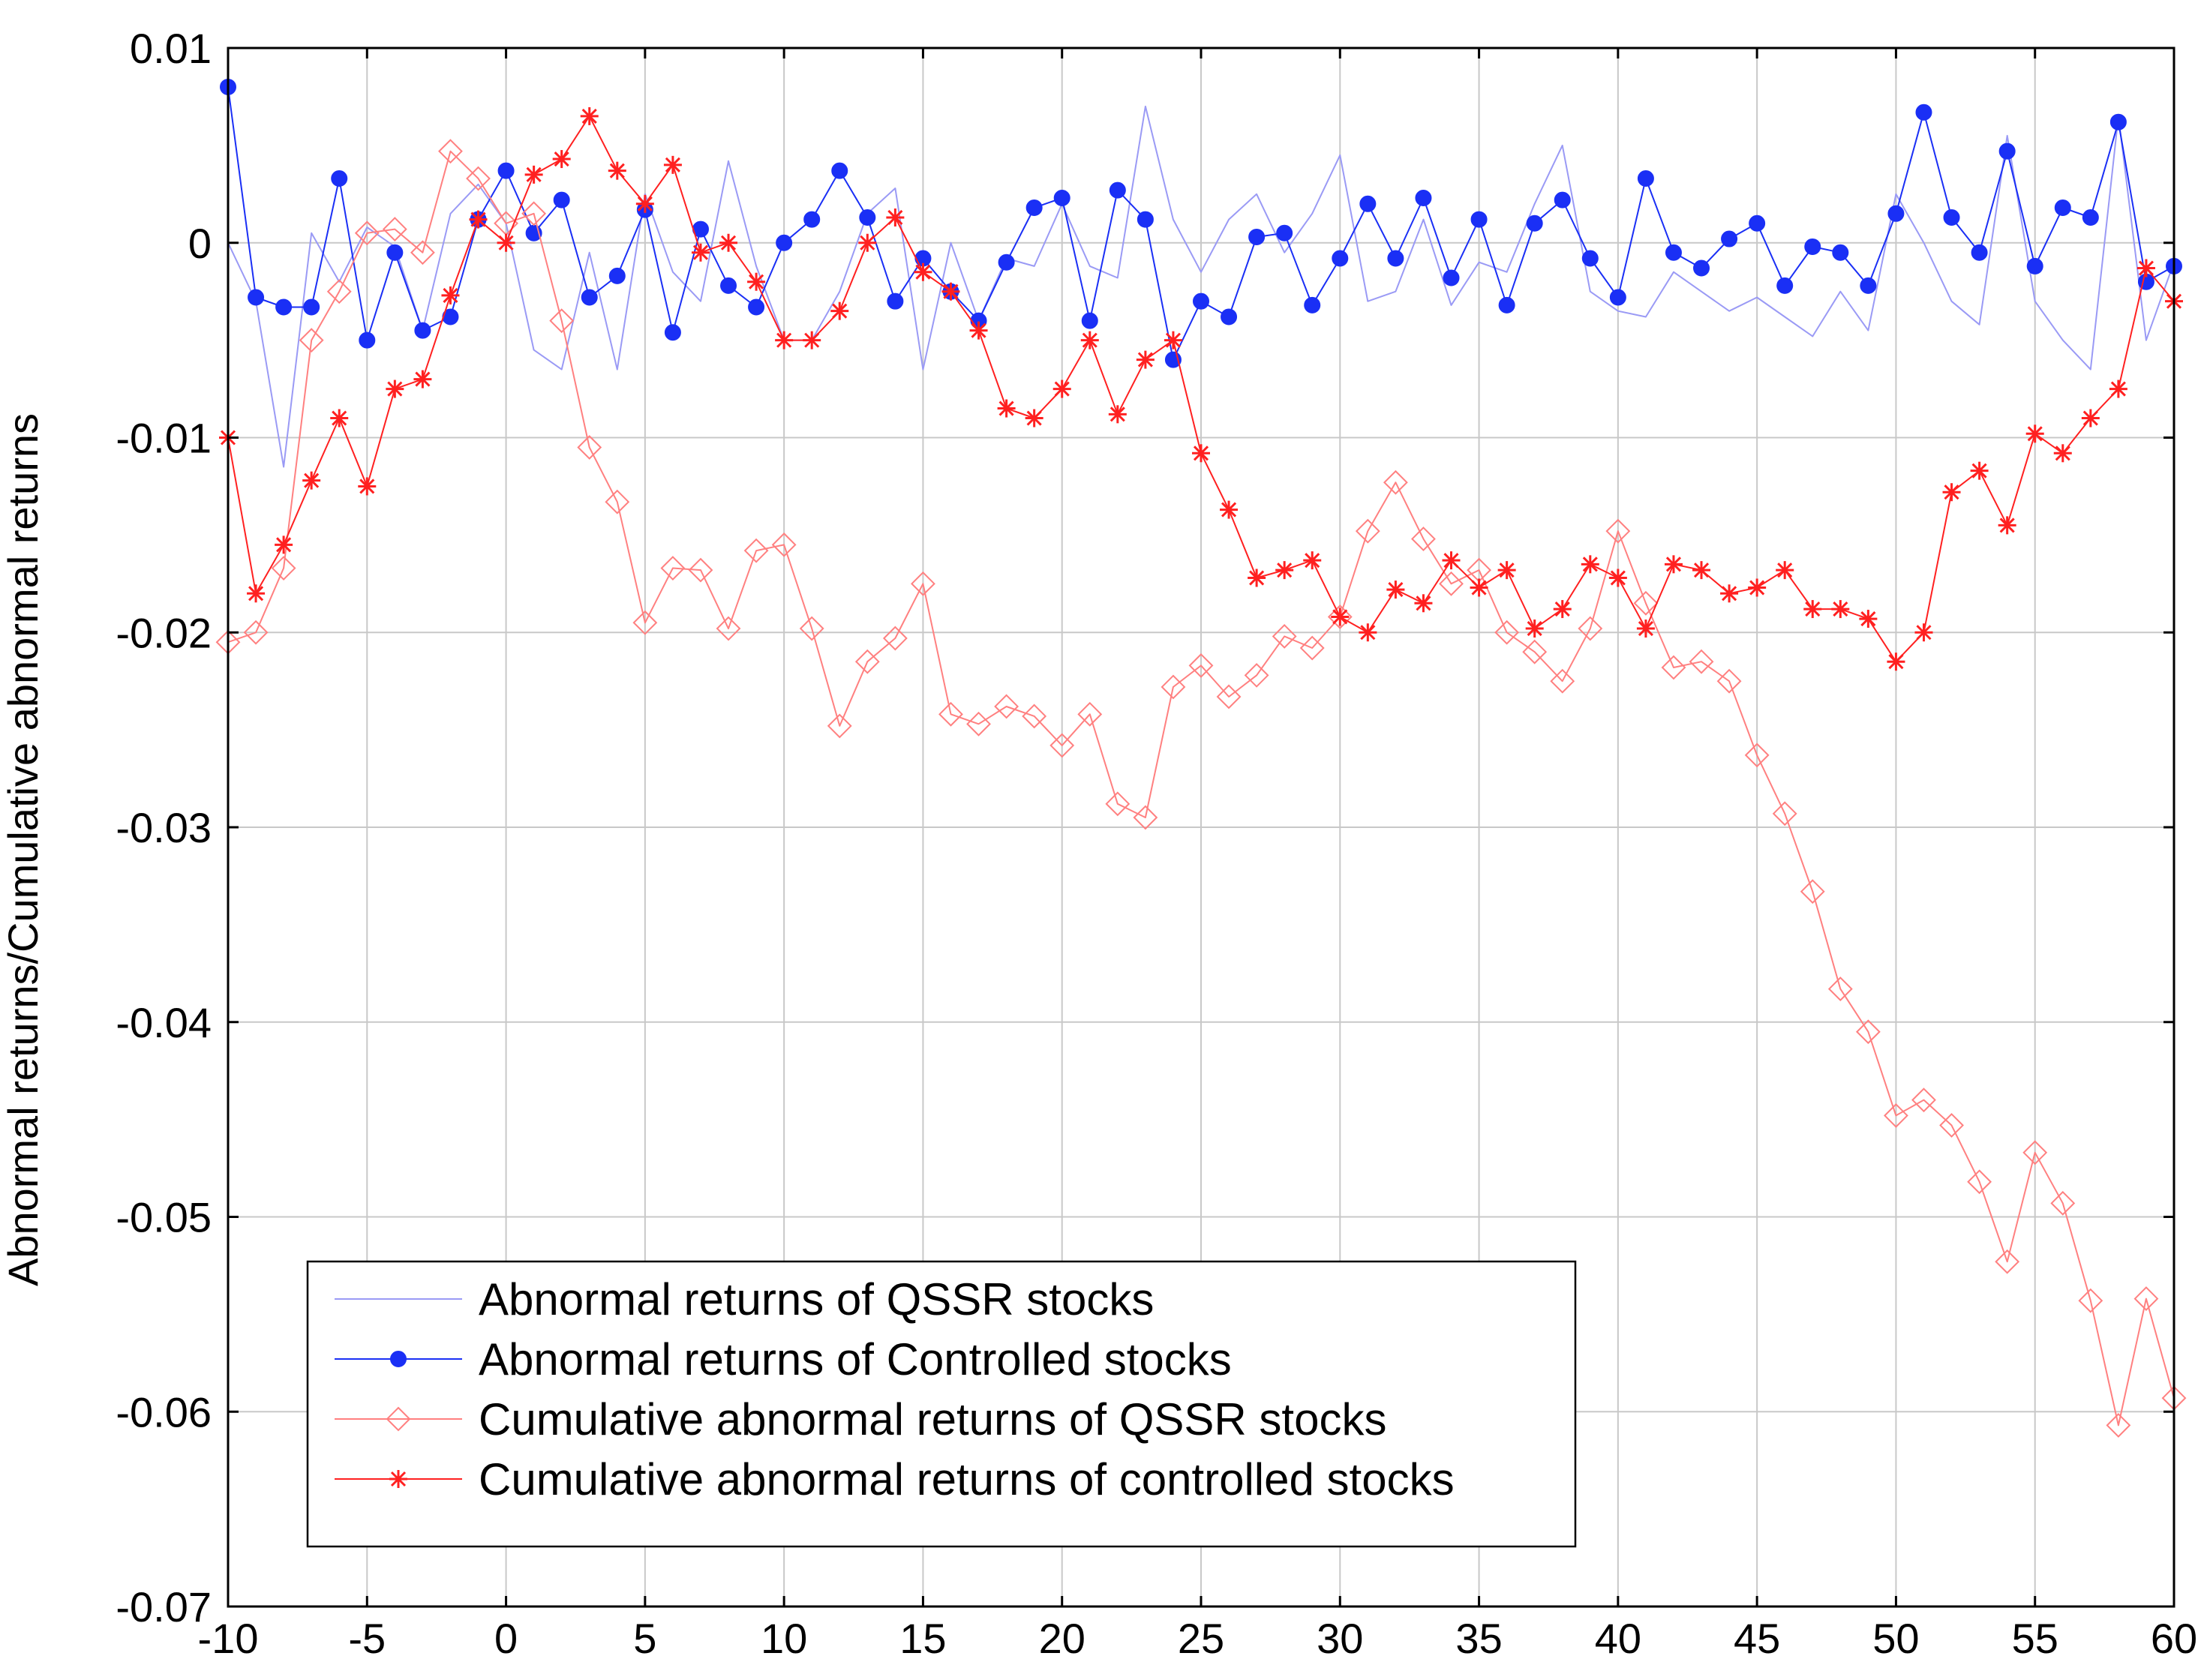 Image resolution: width=2210 pixels, height=1680 pixels. I want to click on y-tick-label: -0.04, so click(164, 1022).